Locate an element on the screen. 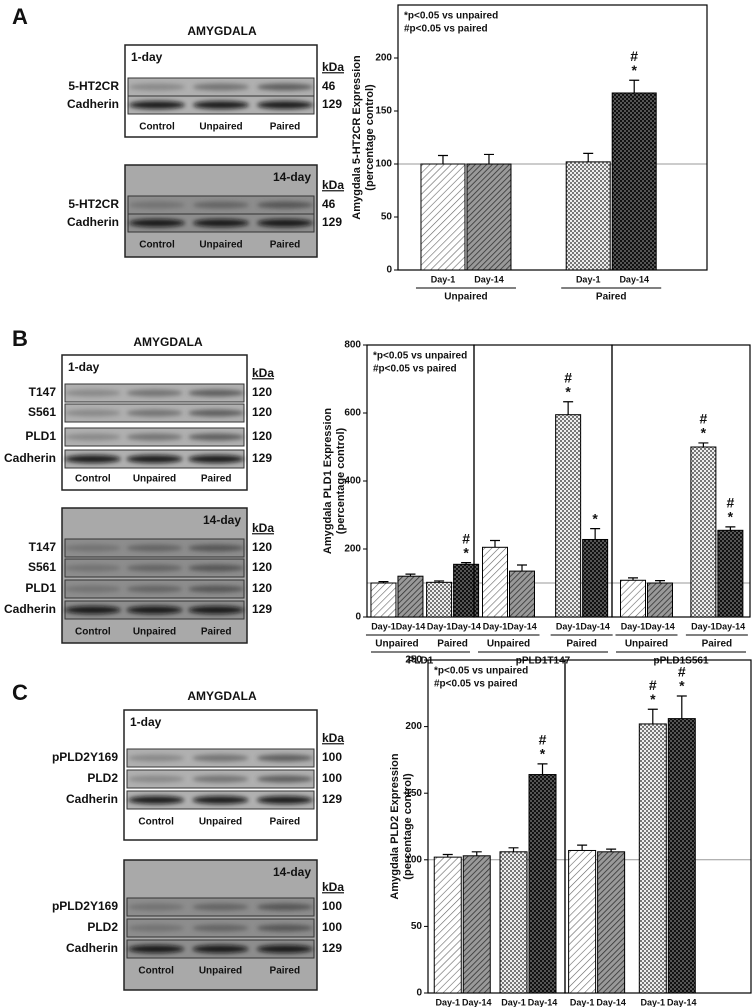  blot-label: 1-day is located at coordinates (147, 57).